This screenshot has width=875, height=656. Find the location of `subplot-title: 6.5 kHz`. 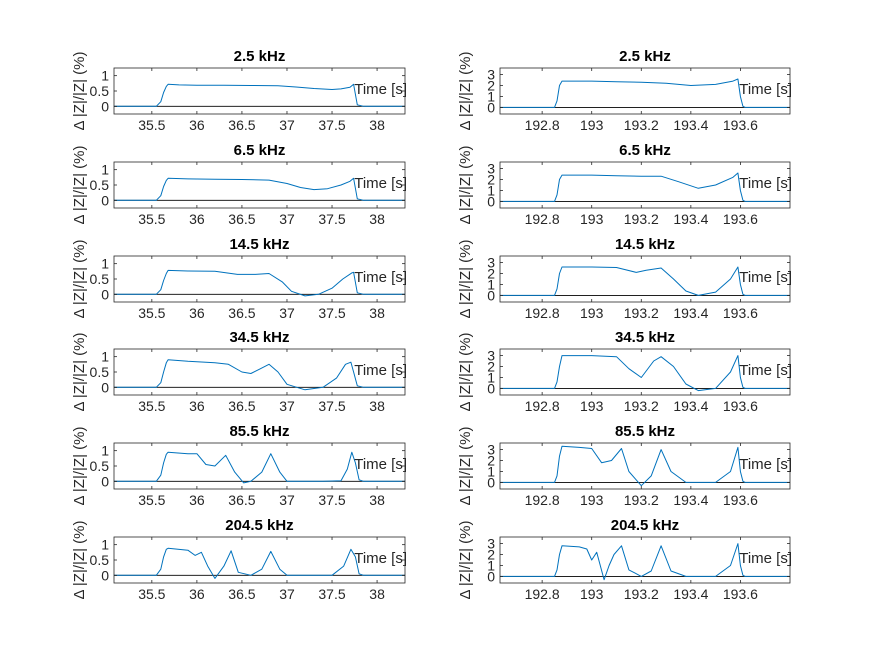

subplot-title: 6.5 kHz is located at coordinates (645, 150).